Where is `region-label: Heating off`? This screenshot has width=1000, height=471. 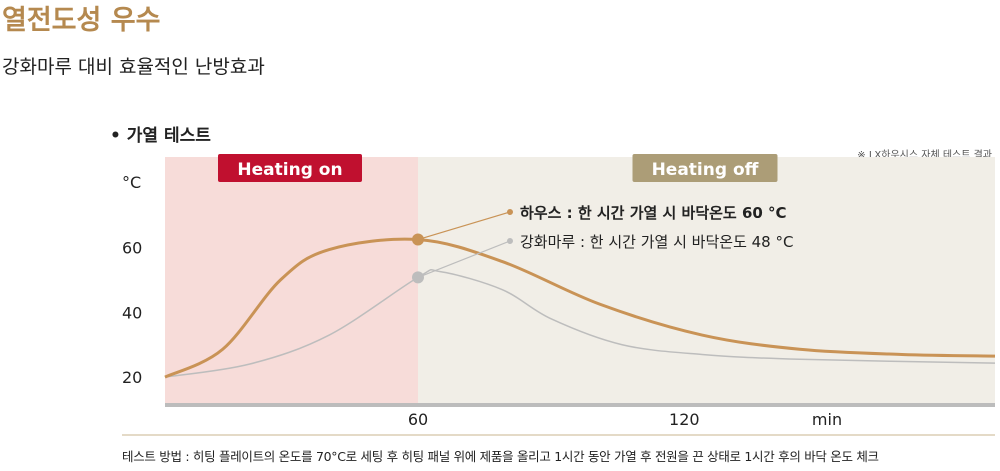
region-label: Heating off is located at coordinates (705, 170).